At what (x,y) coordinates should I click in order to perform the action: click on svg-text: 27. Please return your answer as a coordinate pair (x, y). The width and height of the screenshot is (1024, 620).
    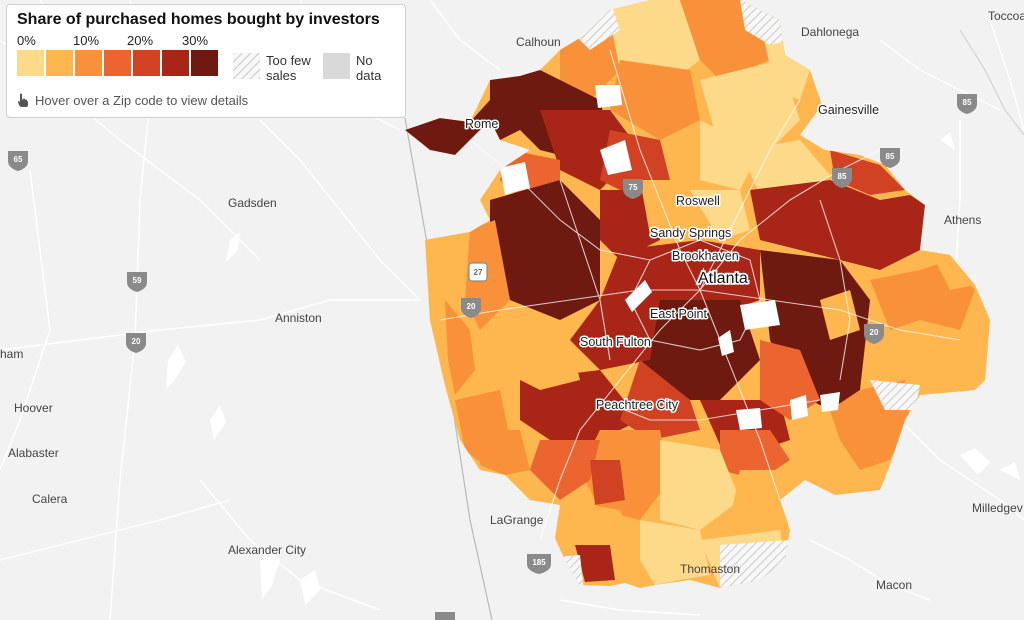
    Looking at the image, I should click on (478, 272).